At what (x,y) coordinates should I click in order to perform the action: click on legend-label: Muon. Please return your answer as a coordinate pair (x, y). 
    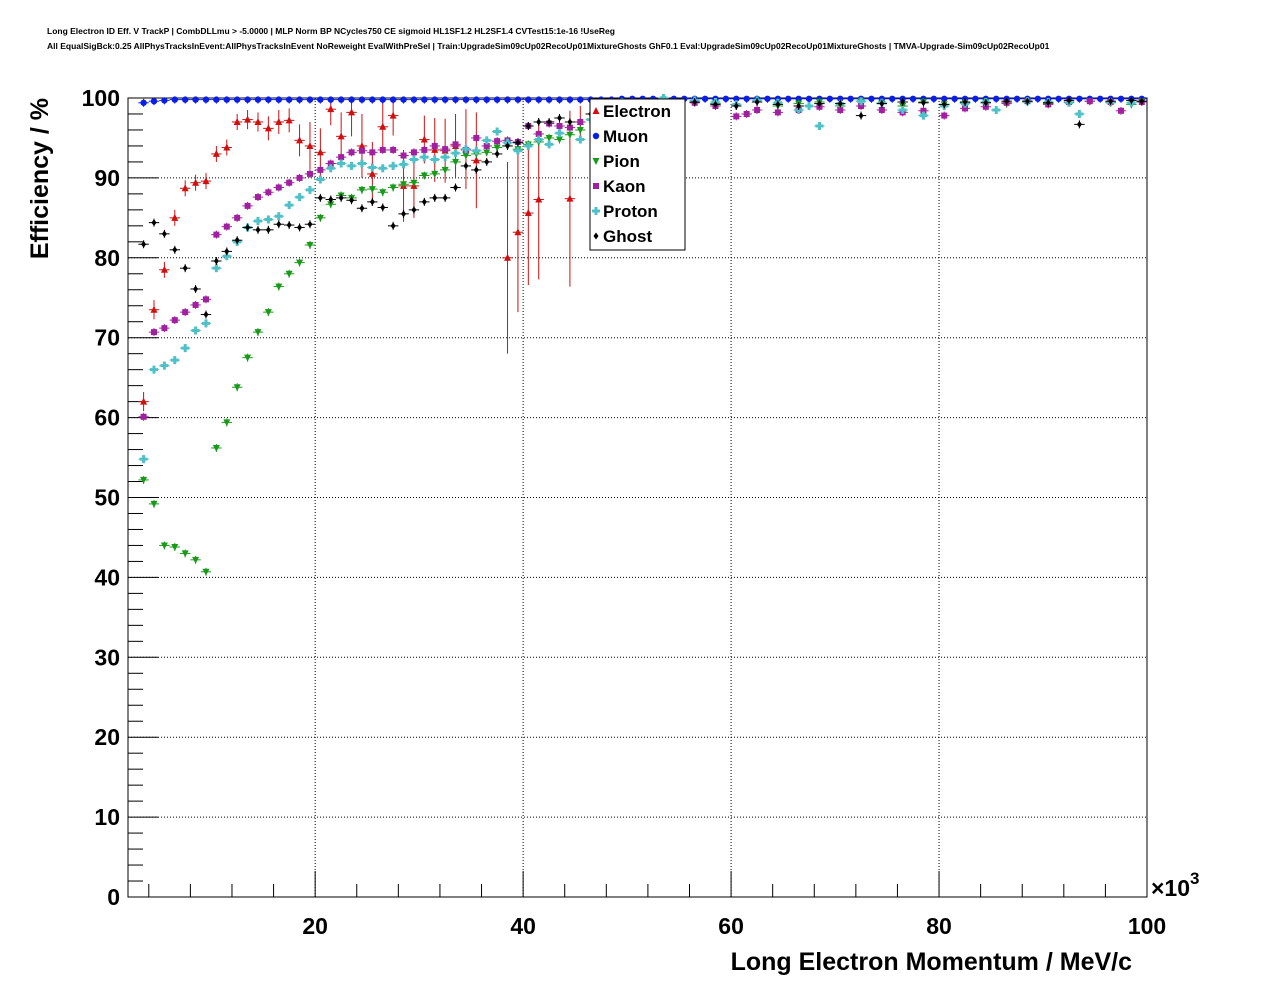
    Looking at the image, I should click on (625, 136).